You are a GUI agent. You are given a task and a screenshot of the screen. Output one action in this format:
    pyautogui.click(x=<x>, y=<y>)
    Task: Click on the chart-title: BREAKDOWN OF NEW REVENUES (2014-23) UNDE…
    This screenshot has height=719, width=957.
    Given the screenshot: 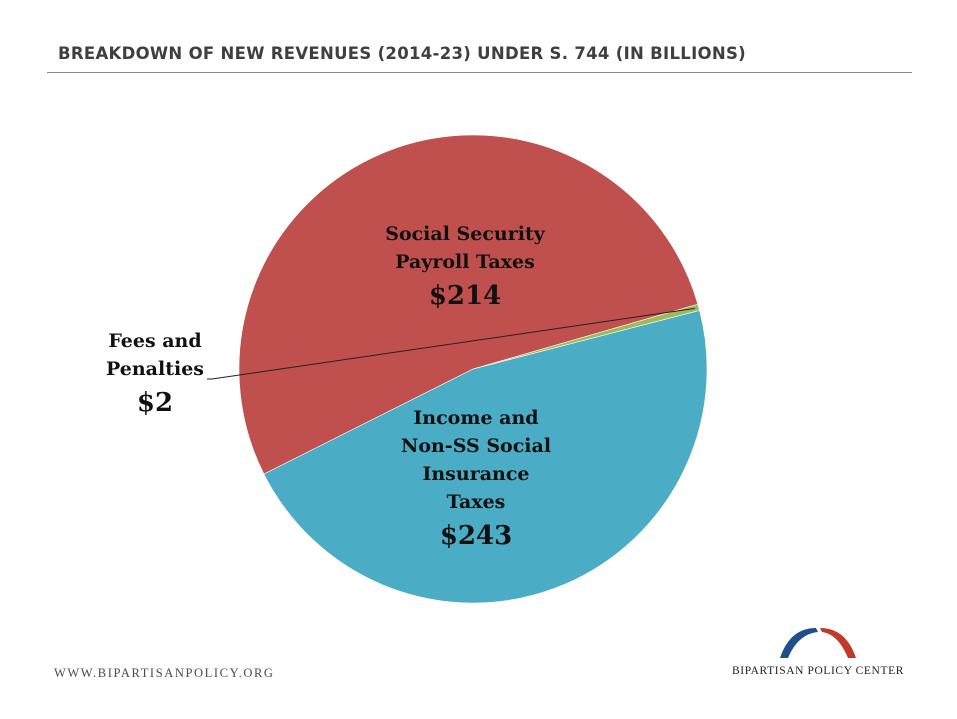 What is the action you would take?
    pyautogui.click(x=402, y=53)
    